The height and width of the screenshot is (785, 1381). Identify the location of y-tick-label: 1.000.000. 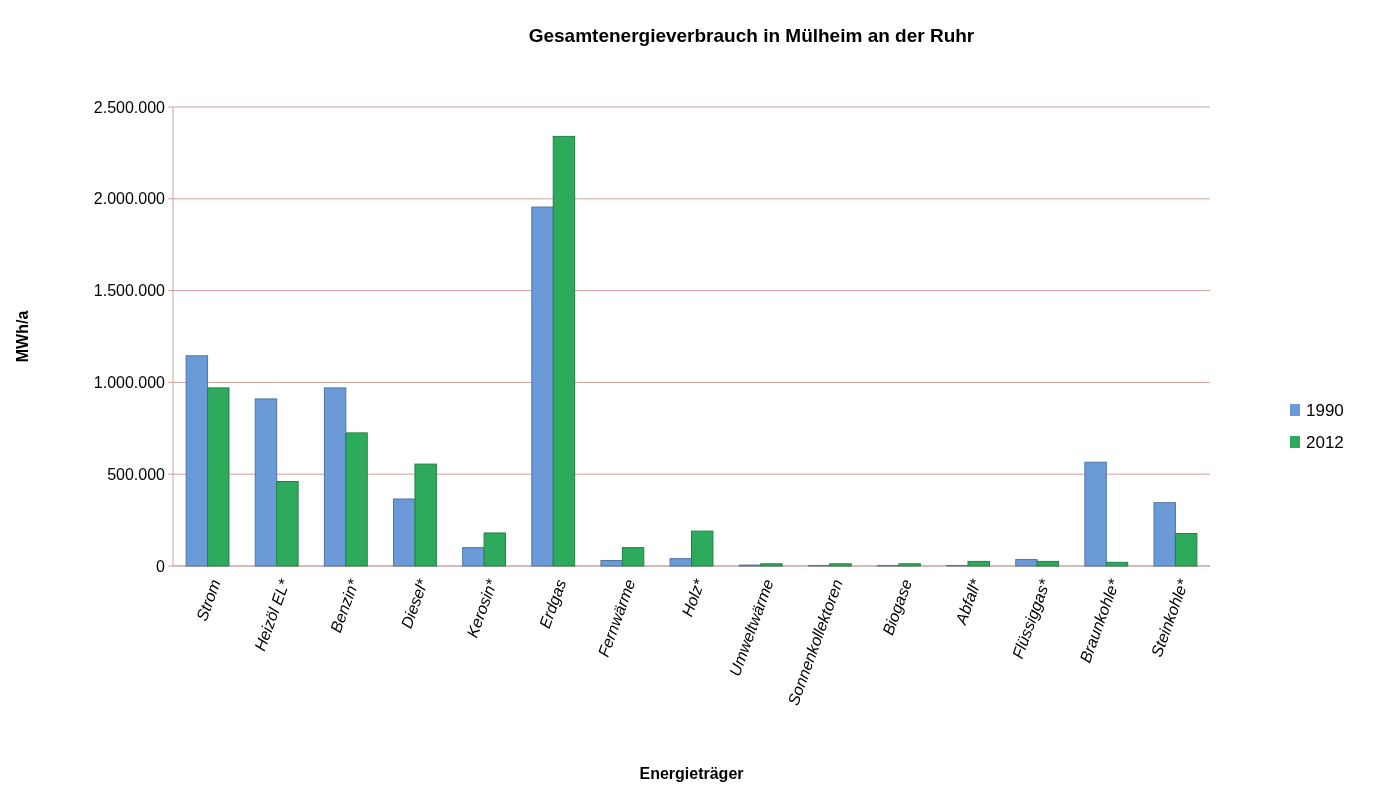
(129, 382).